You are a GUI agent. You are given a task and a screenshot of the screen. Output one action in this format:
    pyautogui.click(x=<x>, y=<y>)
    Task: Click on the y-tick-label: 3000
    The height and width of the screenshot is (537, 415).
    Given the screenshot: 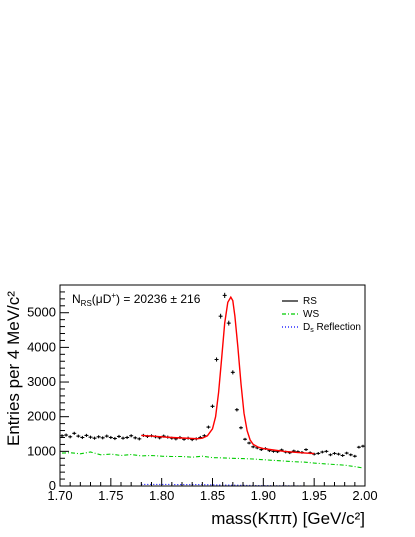 What is the action you would take?
    pyautogui.click(x=41, y=381)
    